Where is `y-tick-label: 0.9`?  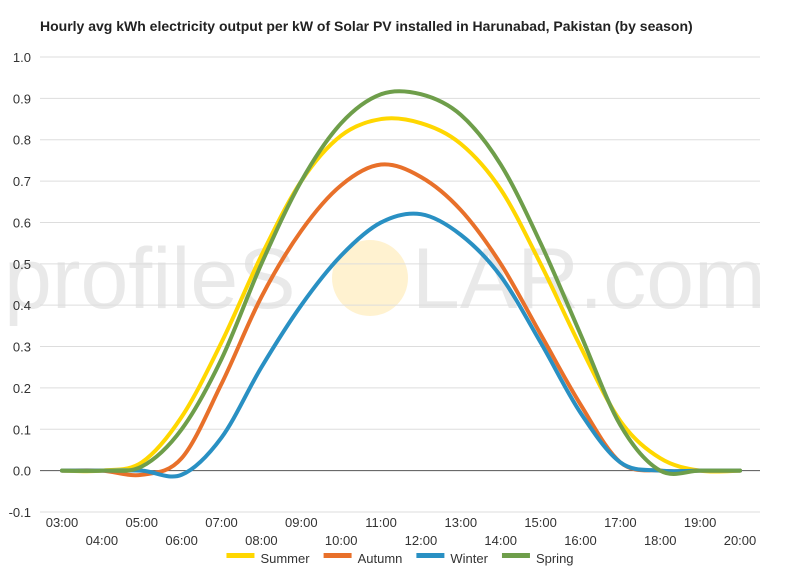 y-tick-label: 0.9 is located at coordinates (22, 98).